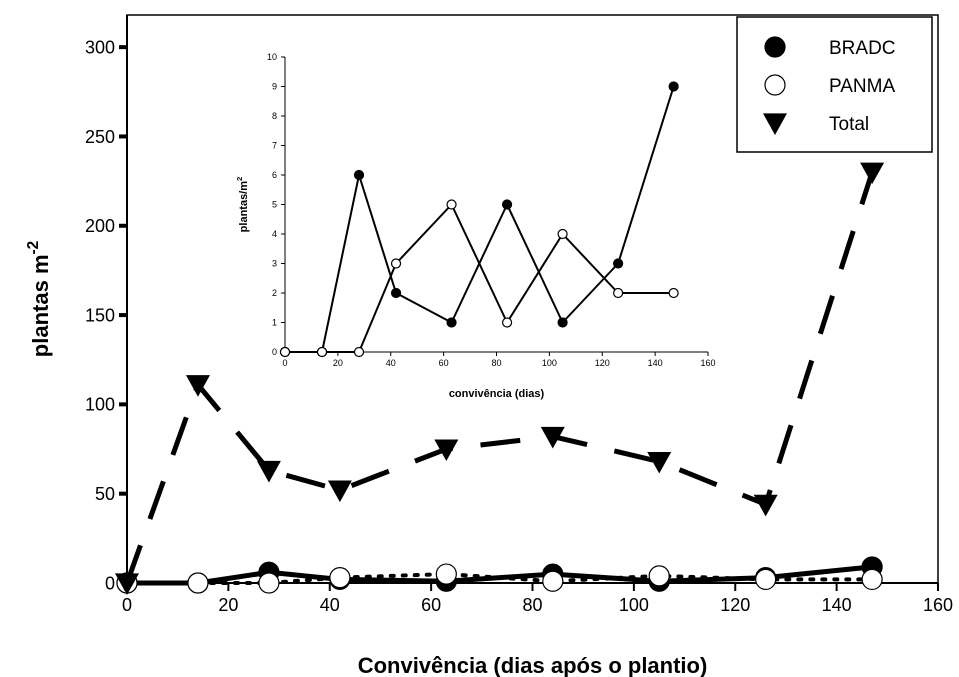 Image resolution: width=959 pixels, height=677 pixels. Describe the element at coordinates (40, 305) in the screenshot. I see `y-axis-title-main: plantas m` at that location.